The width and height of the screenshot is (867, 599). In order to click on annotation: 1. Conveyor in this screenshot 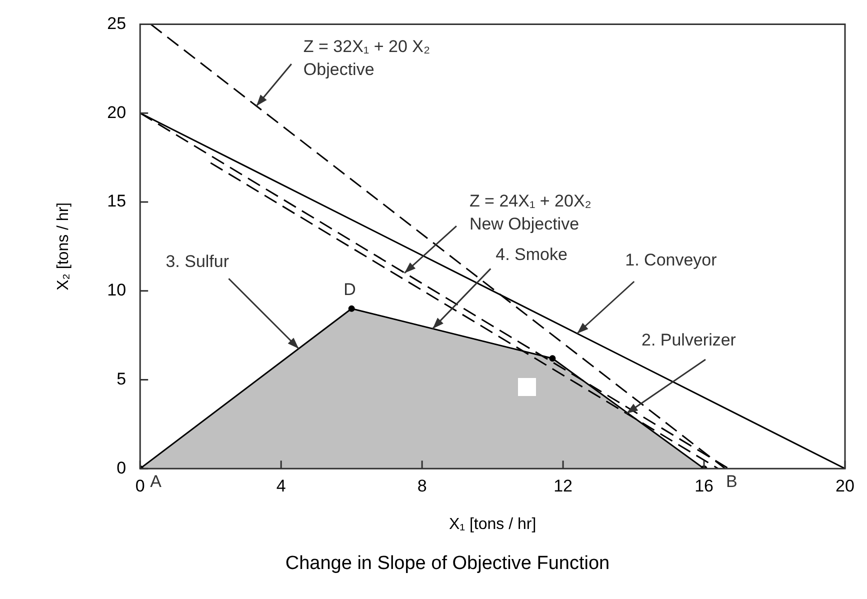, I will do `click(671, 260)`.